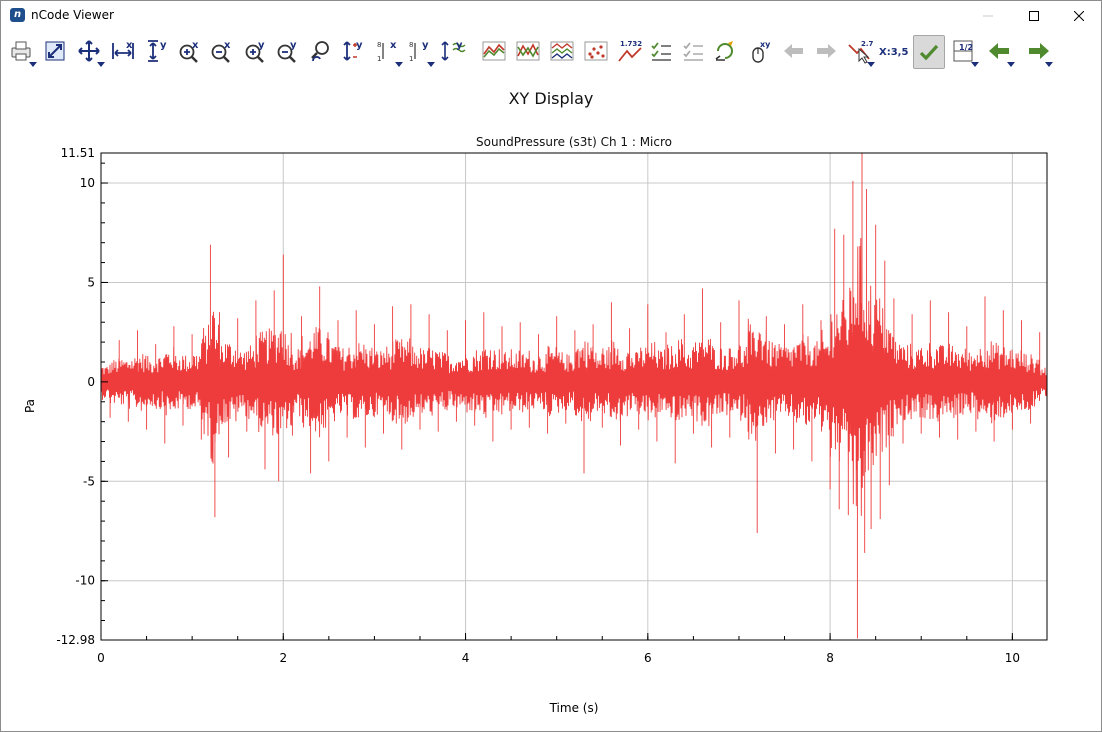 The width and height of the screenshot is (1102, 732). What do you see at coordinates (830, 658) in the screenshot?
I see `x-tick-label: 8` at bounding box center [830, 658].